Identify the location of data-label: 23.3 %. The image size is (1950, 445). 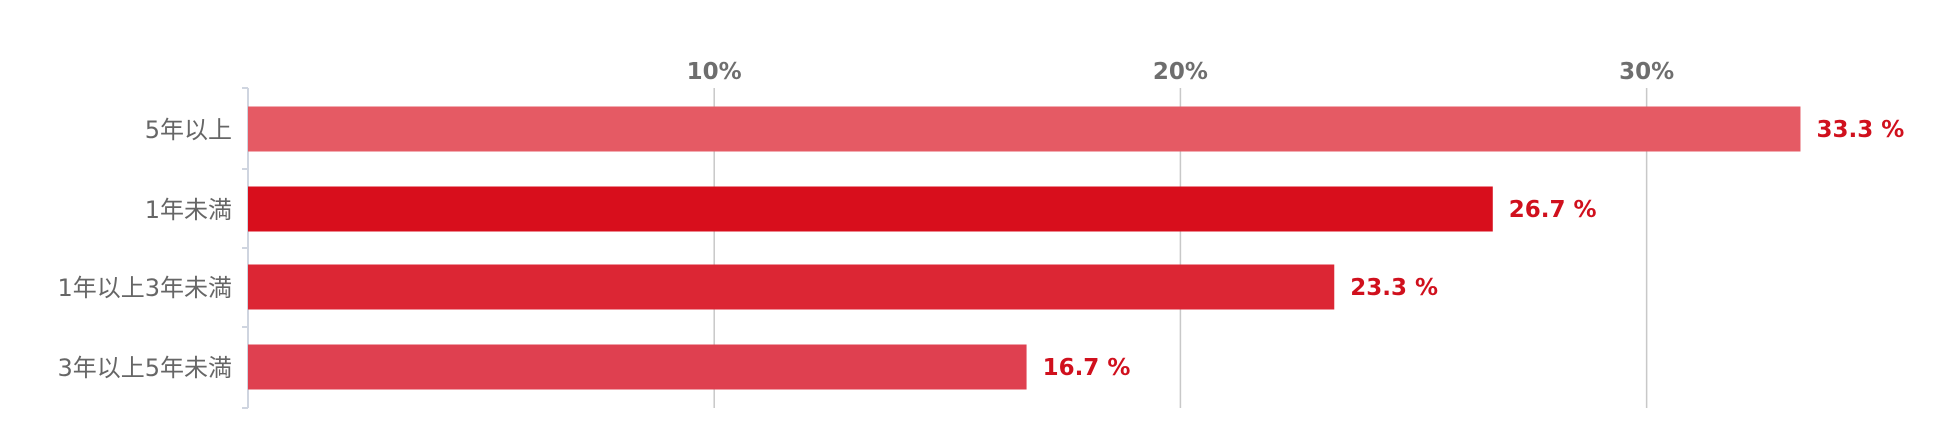
(1394, 288).